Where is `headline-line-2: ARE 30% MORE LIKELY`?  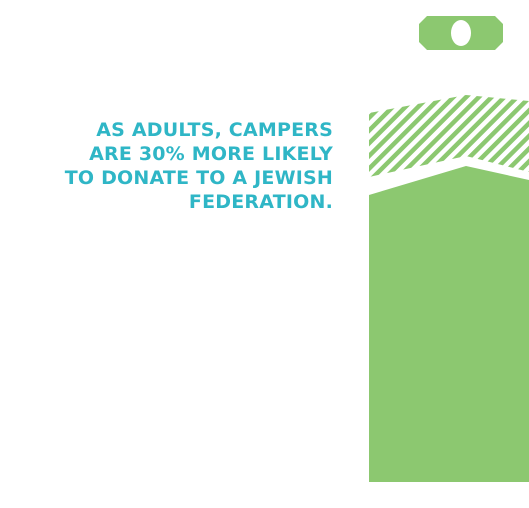
headline-line-2: ARE 30% MORE LIKELY is located at coordinates (211, 154).